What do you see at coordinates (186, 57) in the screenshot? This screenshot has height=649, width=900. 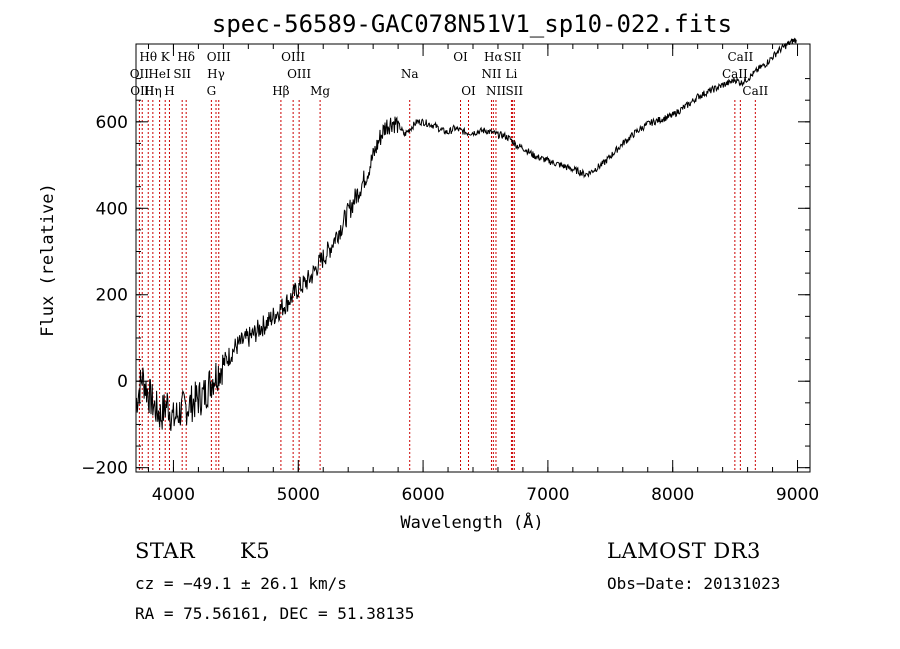 I see `line-label: Hδ` at bounding box center [186, 57].